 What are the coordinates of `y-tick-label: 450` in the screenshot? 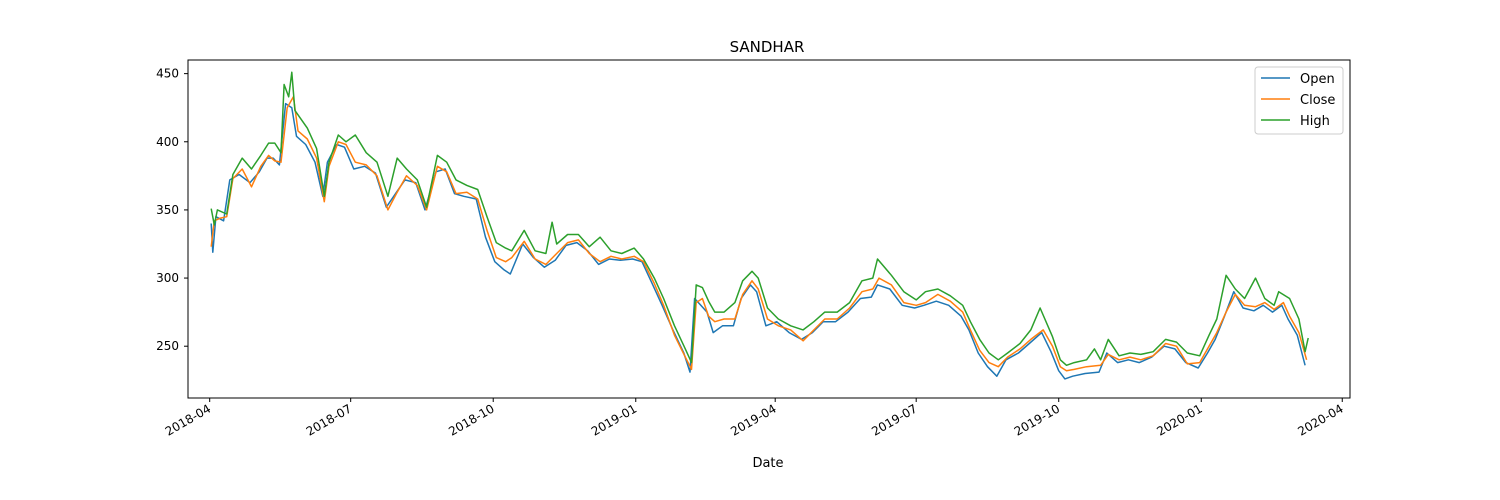 It's located at (167, 74).